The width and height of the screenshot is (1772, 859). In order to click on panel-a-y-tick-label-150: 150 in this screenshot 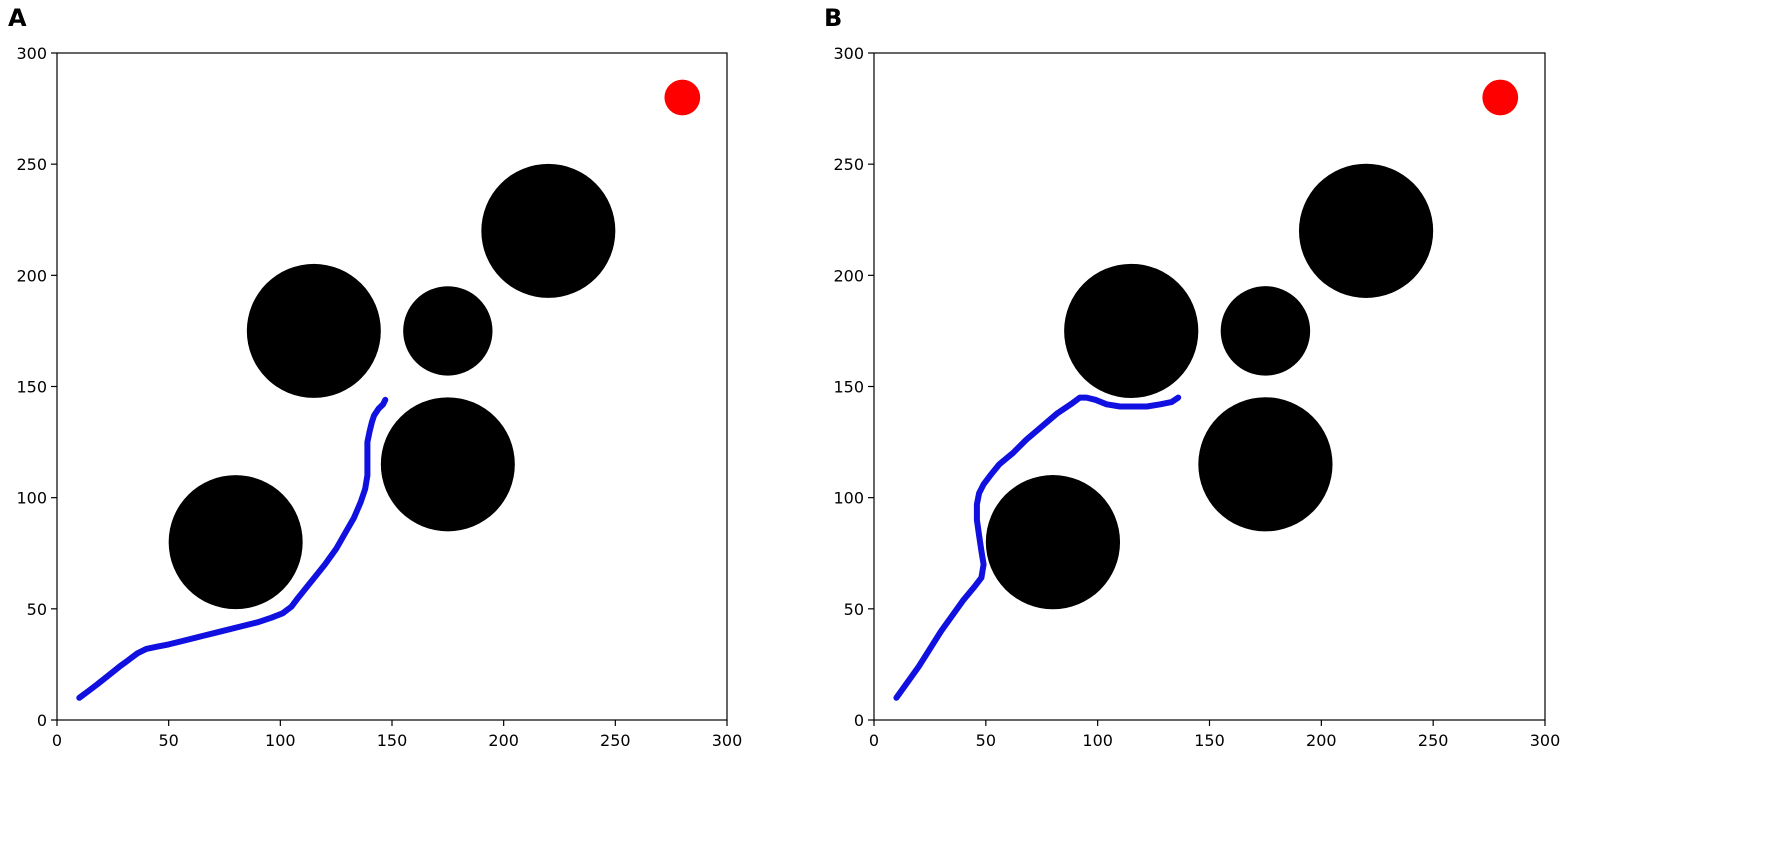, I will do `click(31, 387)`.